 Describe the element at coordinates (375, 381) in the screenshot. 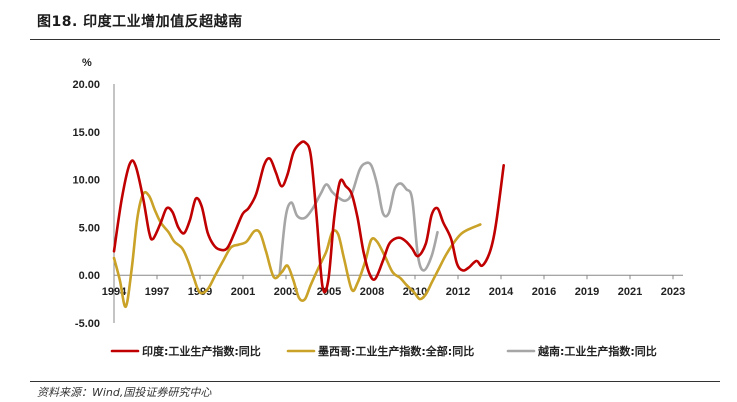

I see `source-rule` at that location.